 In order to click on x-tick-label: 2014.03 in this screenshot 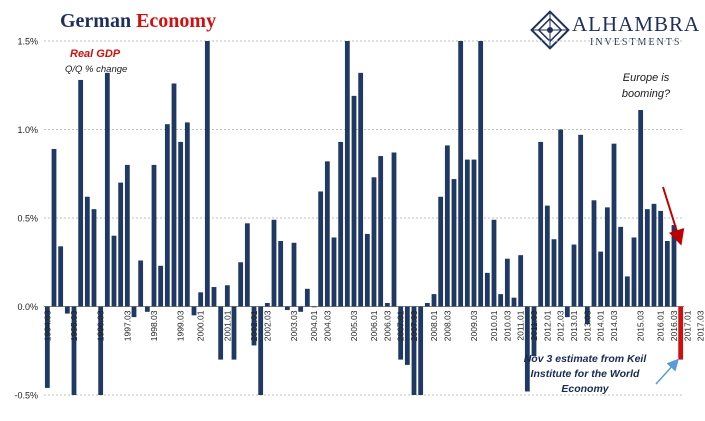, I will do `click(614, 325)`.